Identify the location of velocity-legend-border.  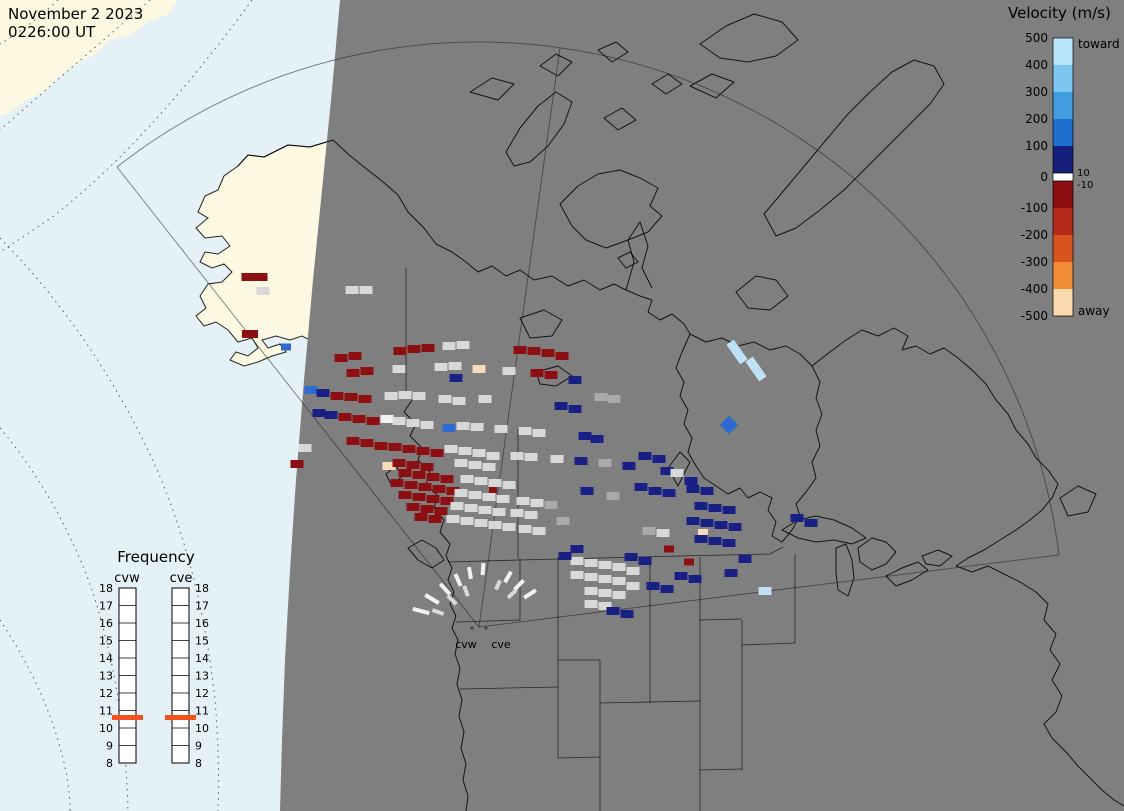
(1063, 177).